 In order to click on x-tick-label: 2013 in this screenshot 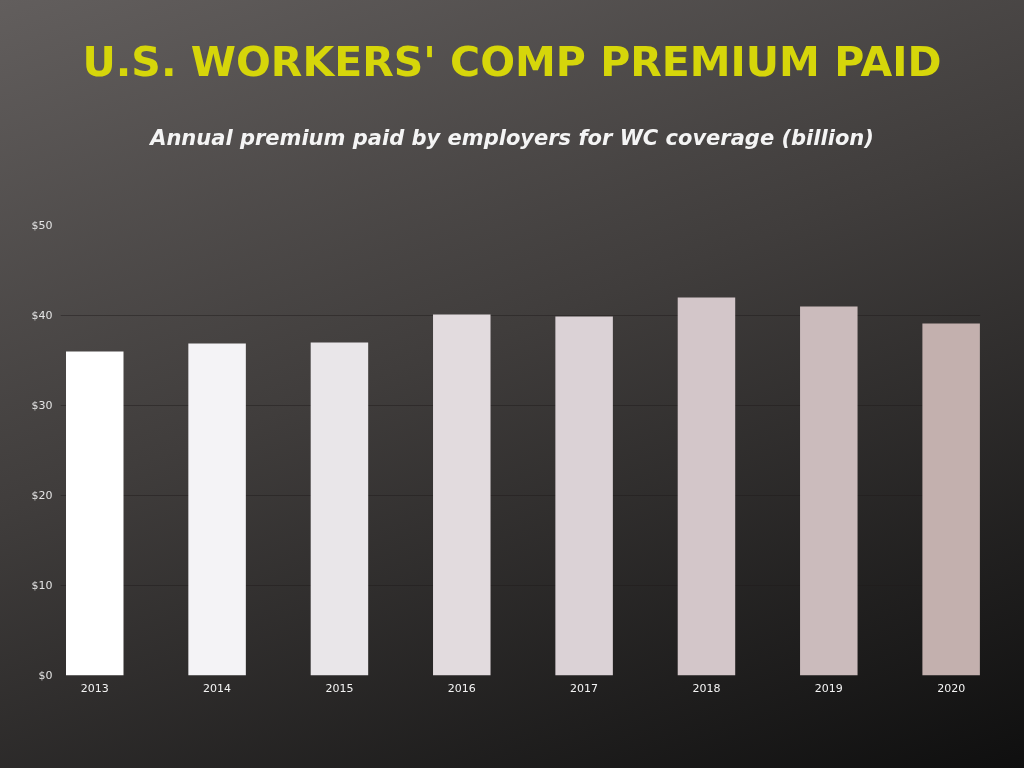, I will do `click(94, 688)`.